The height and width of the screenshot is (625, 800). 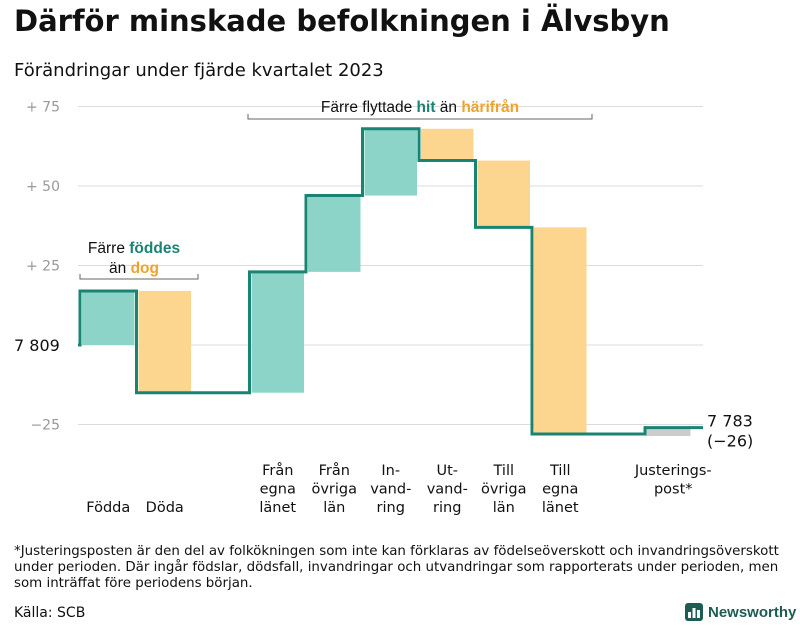 I want to click on category-label: Justerings-, so click(x=673, y=471).